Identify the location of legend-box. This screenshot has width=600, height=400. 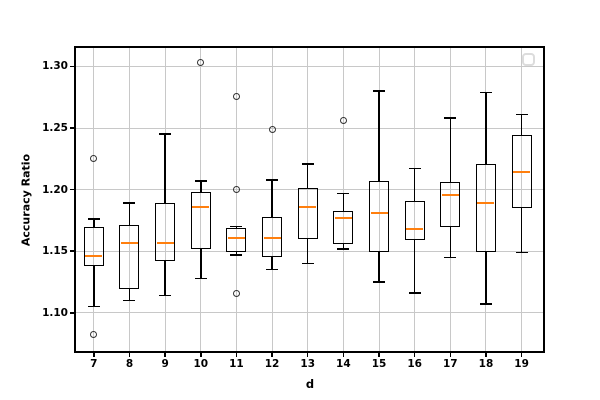
(528, 59).